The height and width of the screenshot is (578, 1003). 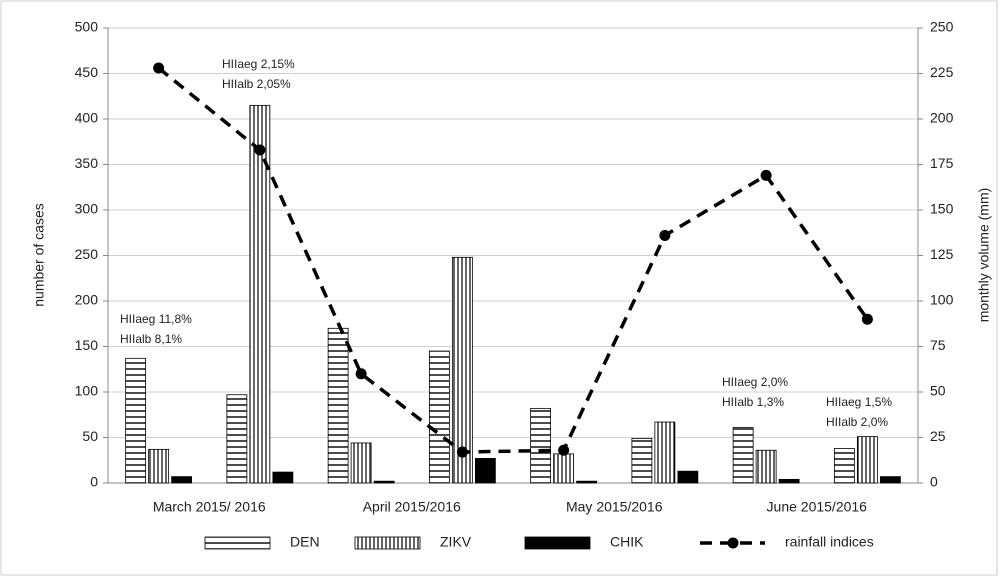 I want to click on annotation: HIIalb 2,0%, so click(x=857, y=422).